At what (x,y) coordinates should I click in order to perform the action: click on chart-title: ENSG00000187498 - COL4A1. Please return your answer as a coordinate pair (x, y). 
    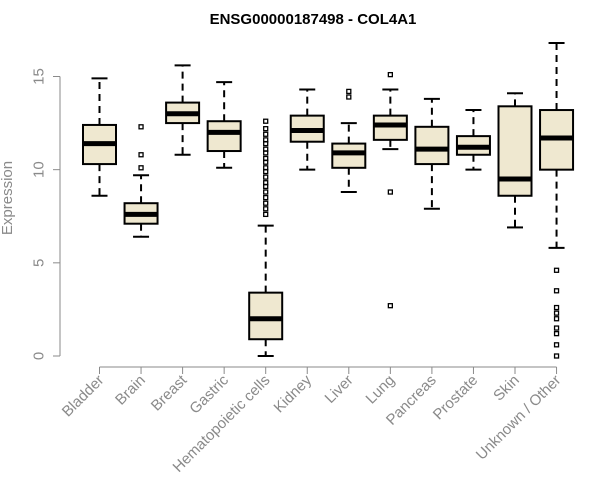
    Looking at the image, I should click on (313, 19).